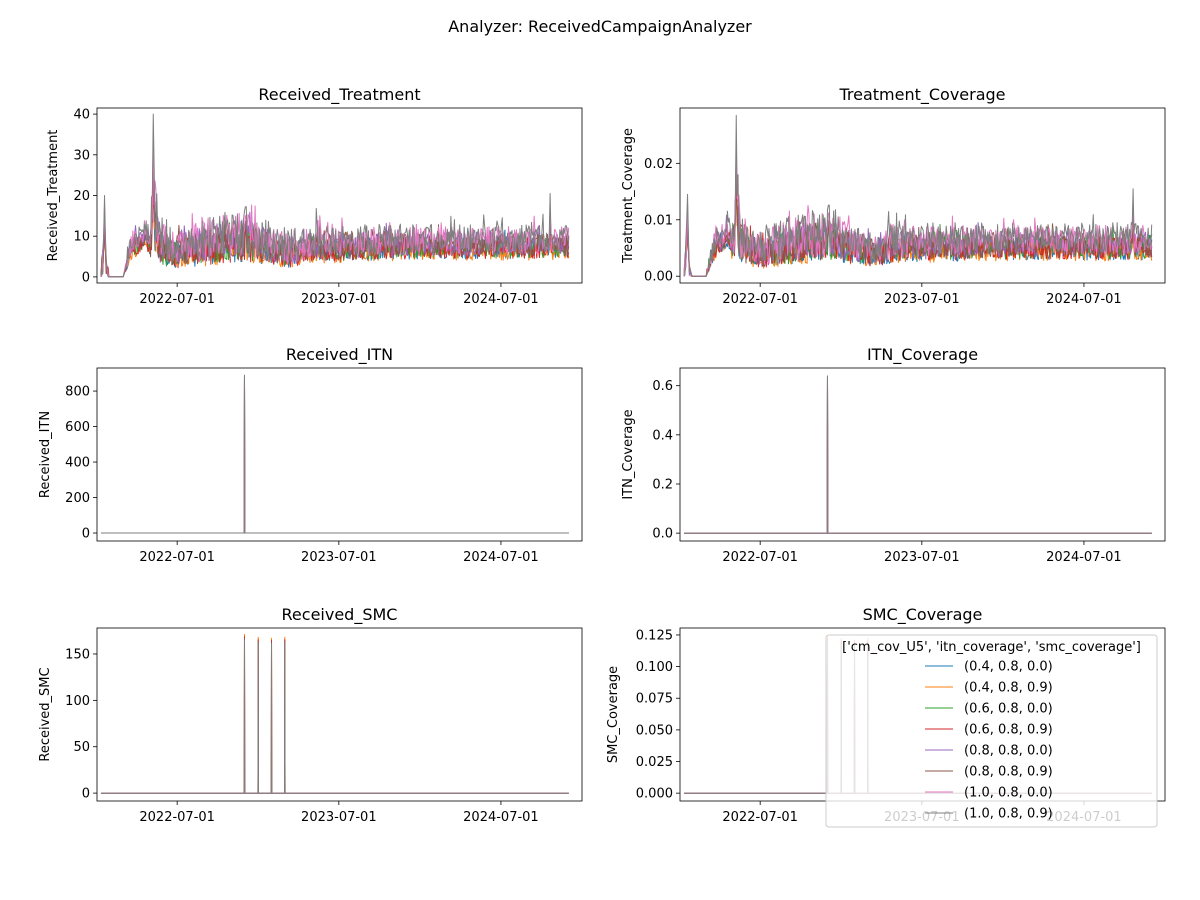 Image resolution: width=1200 pixels, height=900 pixels. Describe the element at coordinates (654, 635) in the screenshot. I see `smc-coverage-ytick-label: 0.125` at that location.